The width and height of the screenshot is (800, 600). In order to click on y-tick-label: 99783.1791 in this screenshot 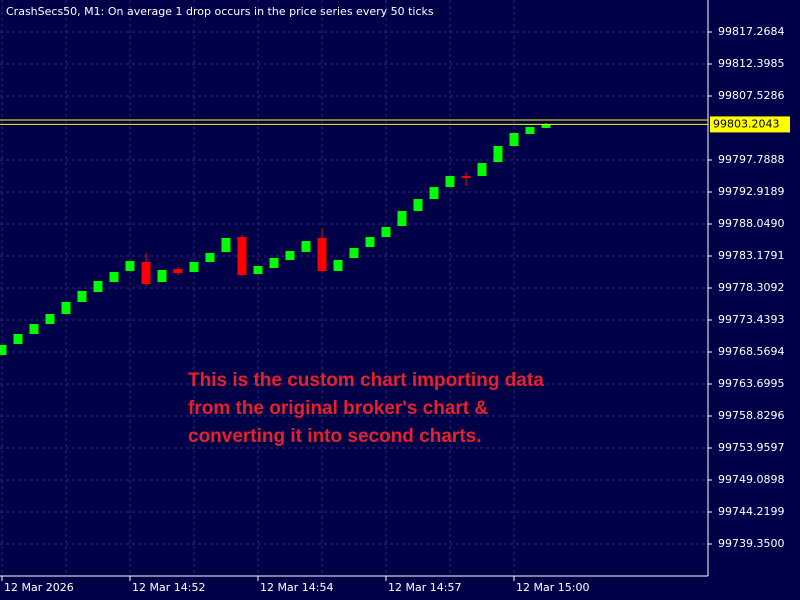, I will do `click(751, 255)`.